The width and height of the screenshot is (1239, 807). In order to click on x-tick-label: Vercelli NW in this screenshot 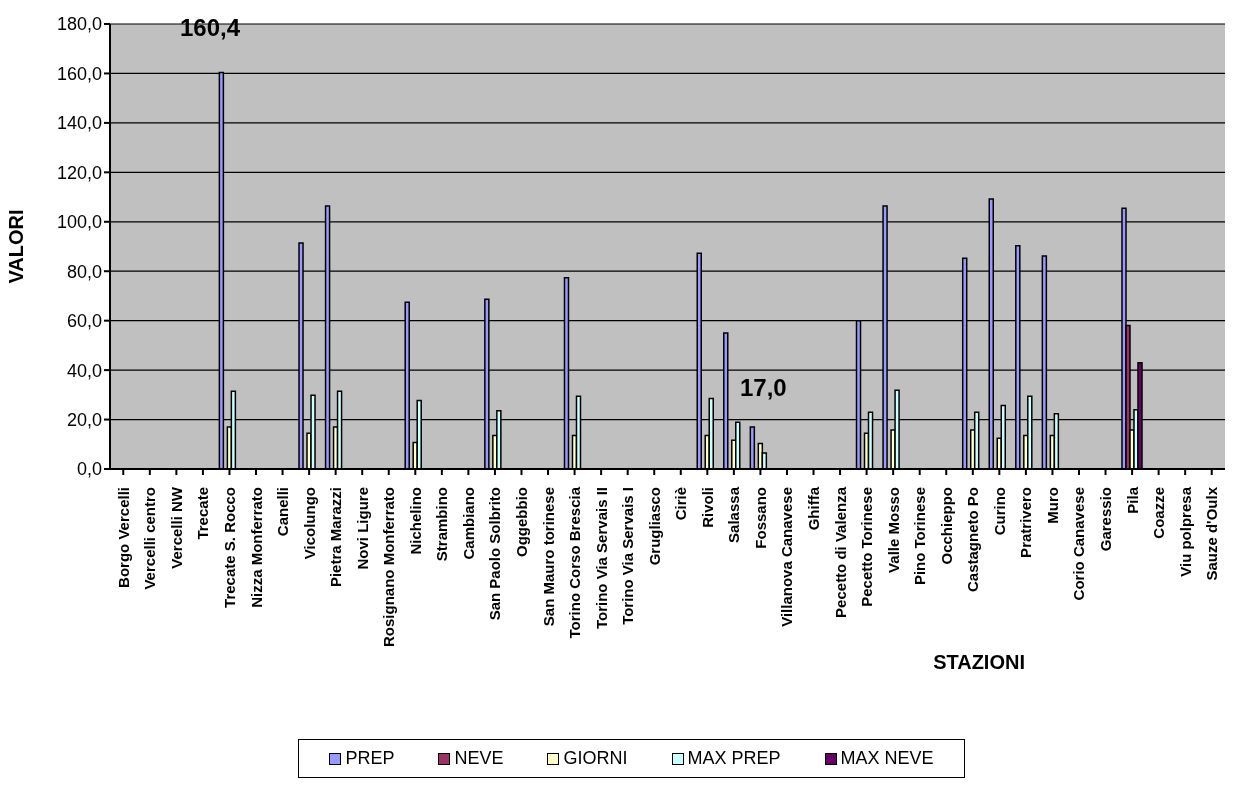, I will do `click(176, 527)`.